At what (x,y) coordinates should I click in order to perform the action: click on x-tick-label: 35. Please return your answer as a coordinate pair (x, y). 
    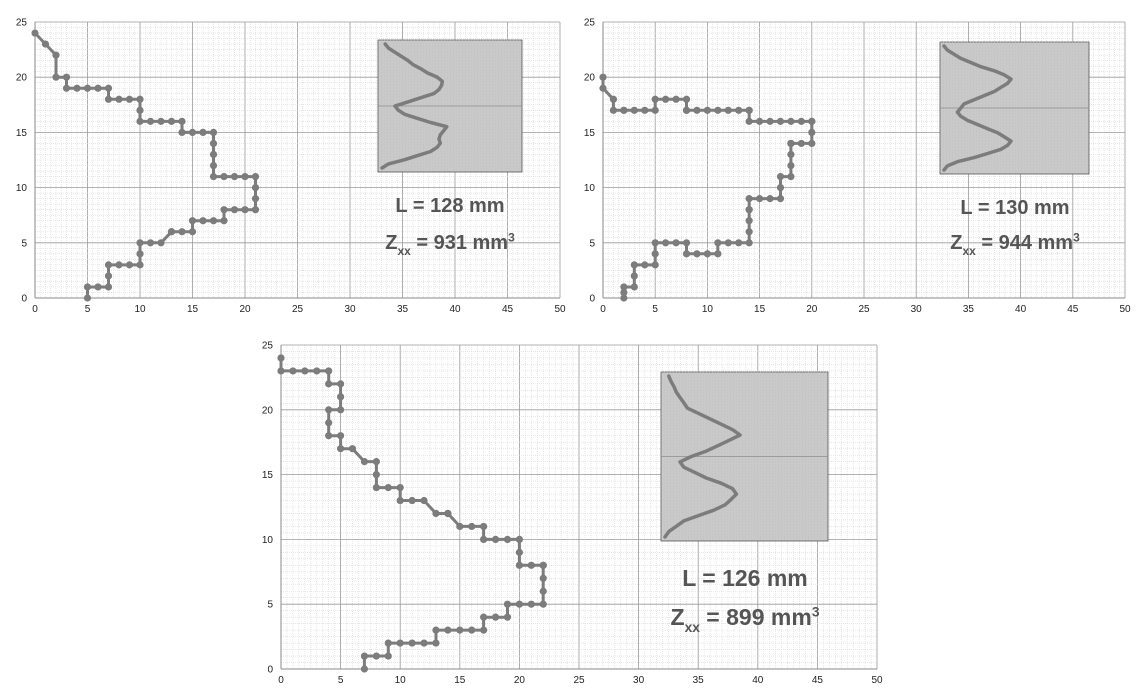
    Looking at the image, I should click on (969, 309).